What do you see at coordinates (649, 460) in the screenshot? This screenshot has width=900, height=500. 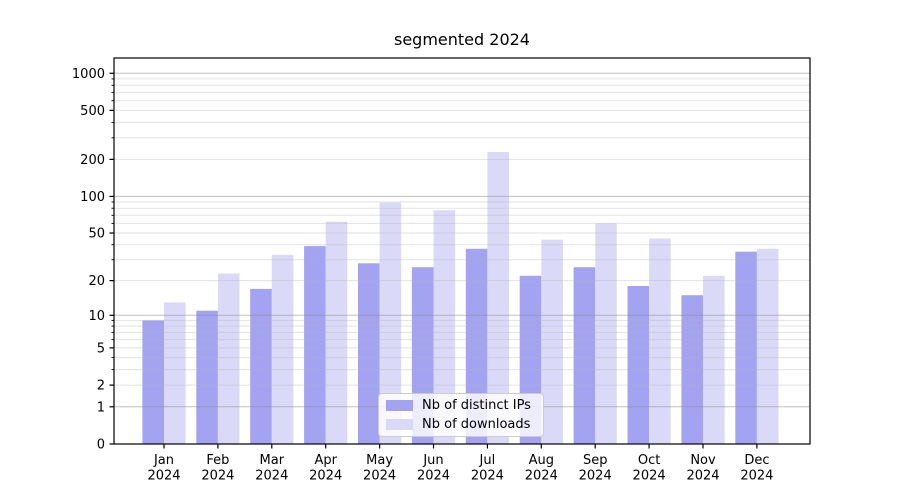 I see `x-tick-label: Oct` at bounding box center [649, 460].